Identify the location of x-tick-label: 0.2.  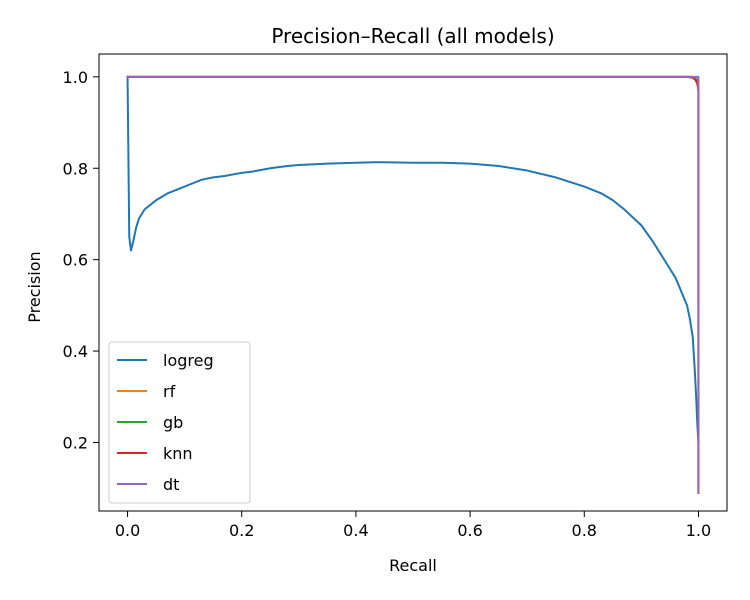
(241, 530).